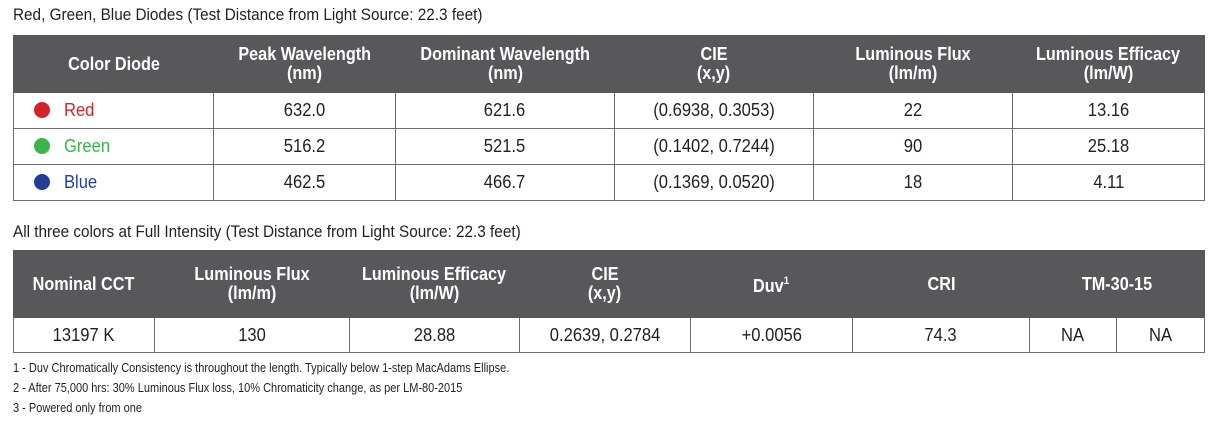 This screenshot has height=425, width=1218. What do you see at coordinates (42, 110) in the screenshot?
I see `red-dot-icon` at bounding box center [42, 110].